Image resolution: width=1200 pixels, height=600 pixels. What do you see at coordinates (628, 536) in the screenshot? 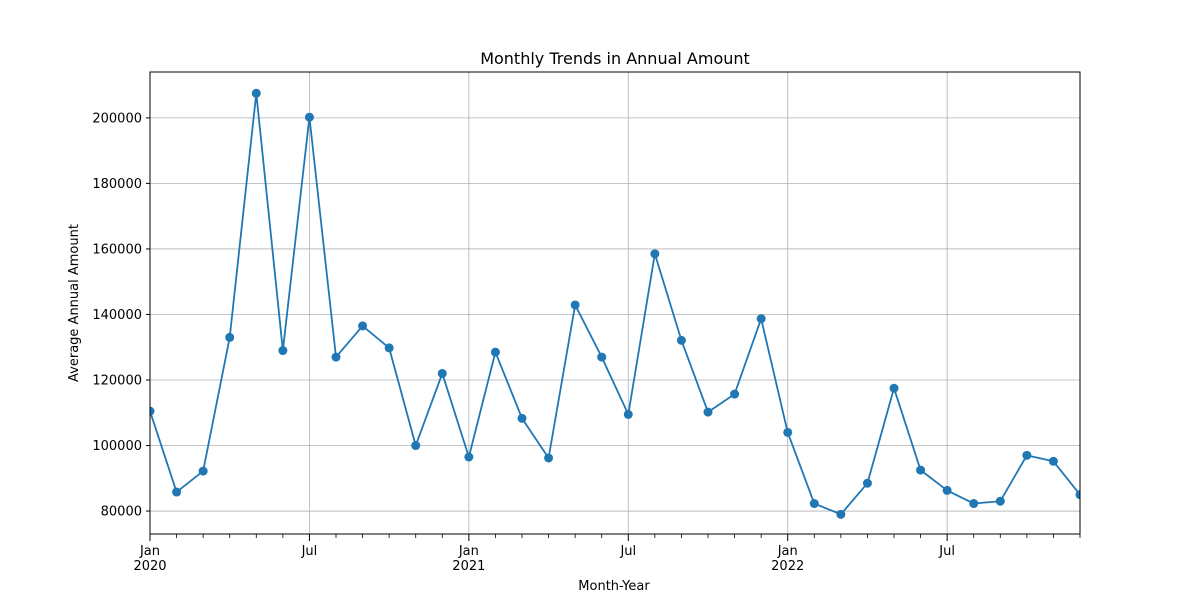
I see `x-minor-ticks` at bounding box center [628, 536].